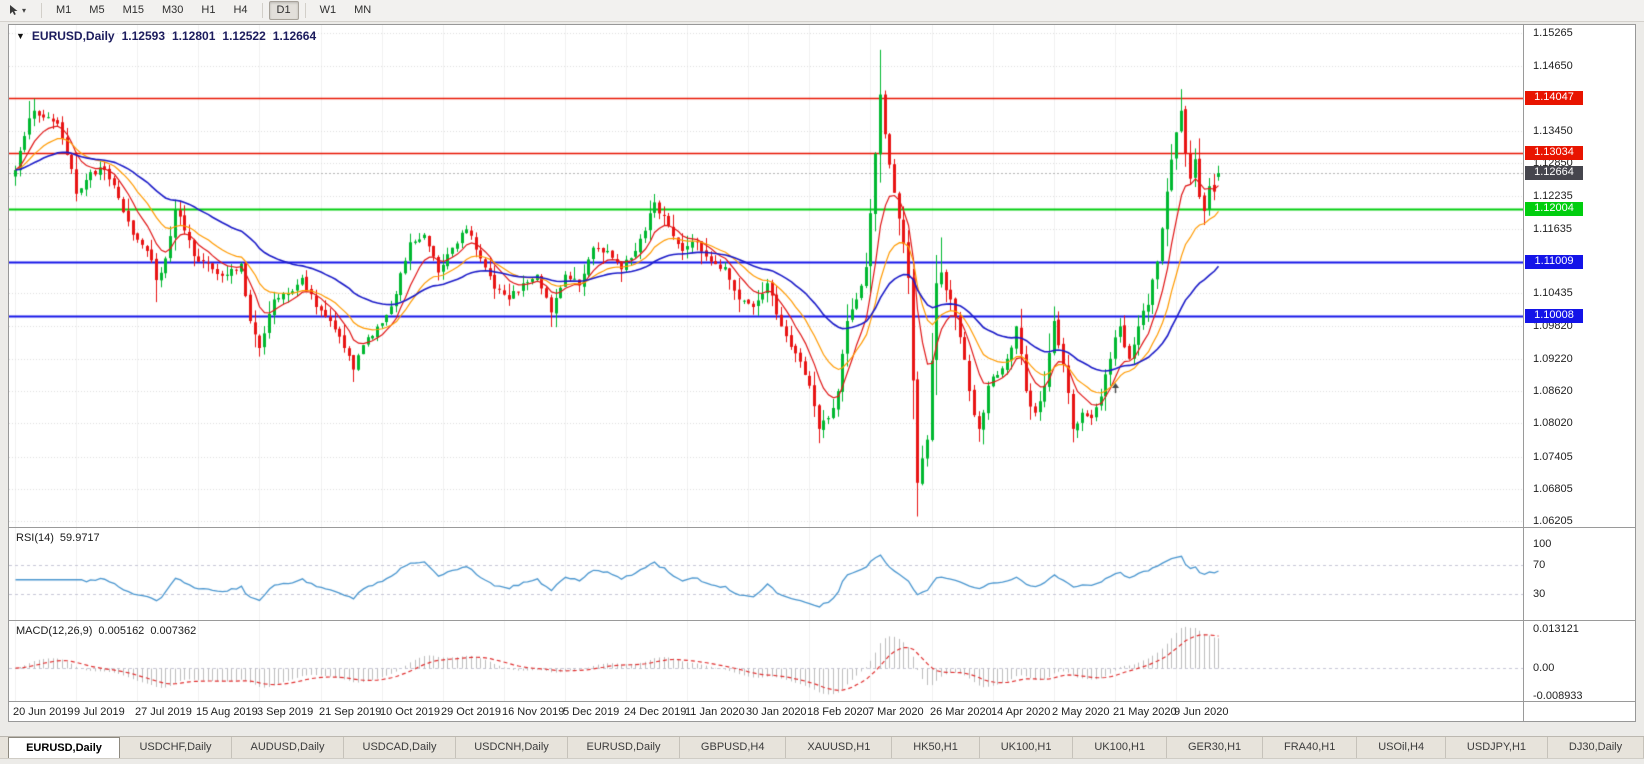  What do you see at coordinates (1553, 423) in the screenshot?
I see `price-tick: 1.08020` at bounding box center [1553, 423].